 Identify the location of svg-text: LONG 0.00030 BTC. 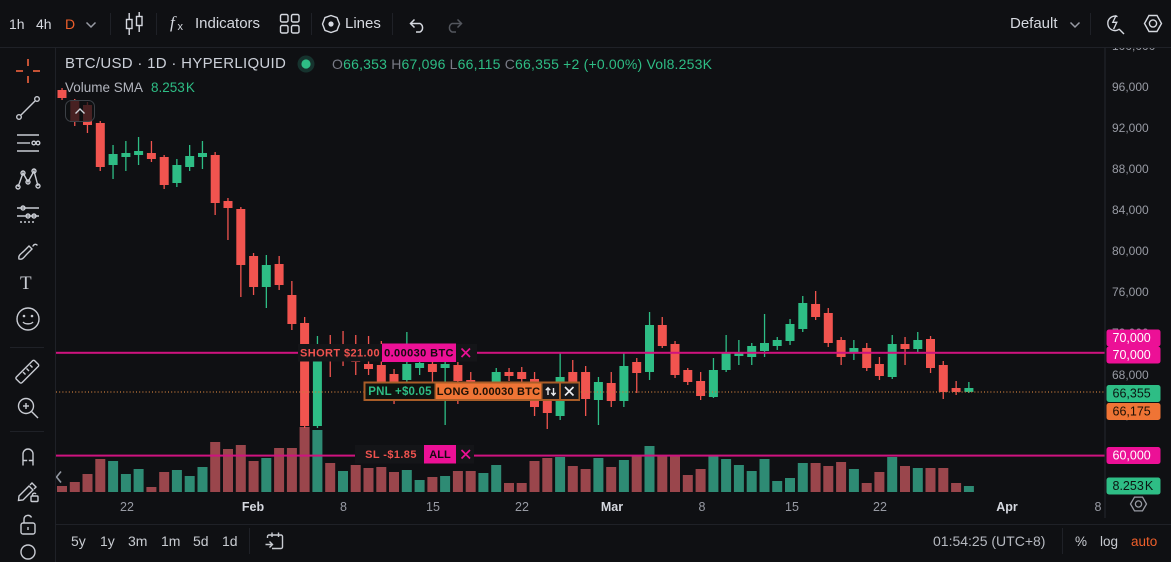
(488, 392).